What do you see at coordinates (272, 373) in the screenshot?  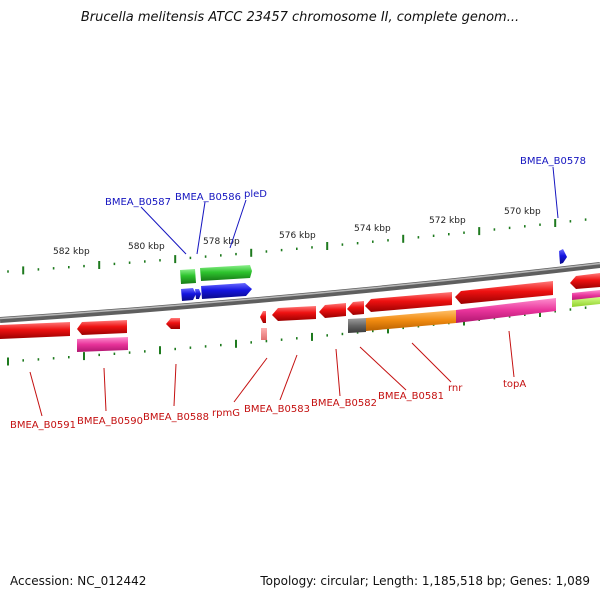 I see `bottom-leader-lines` at bounding box center [272, 373].